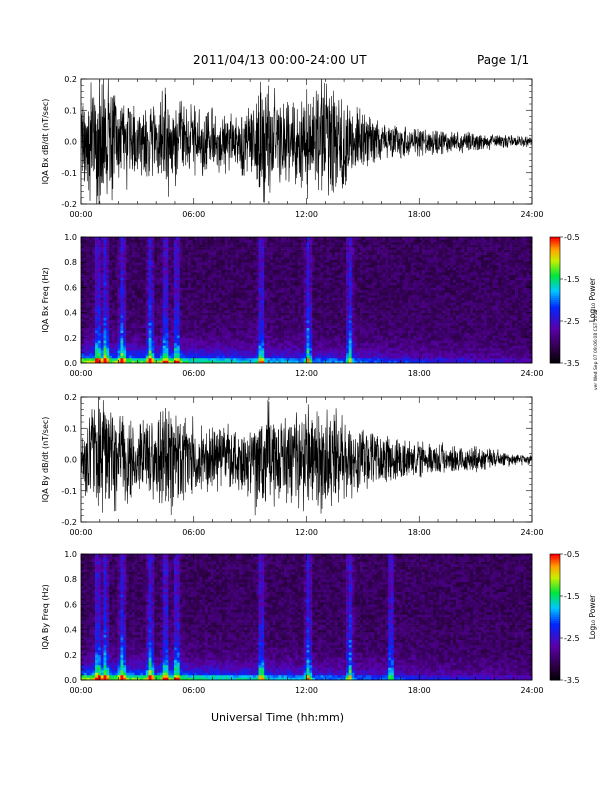 The image size is (612, 792). I want to click on x-tick-label: 06:00, so click(193, 214).